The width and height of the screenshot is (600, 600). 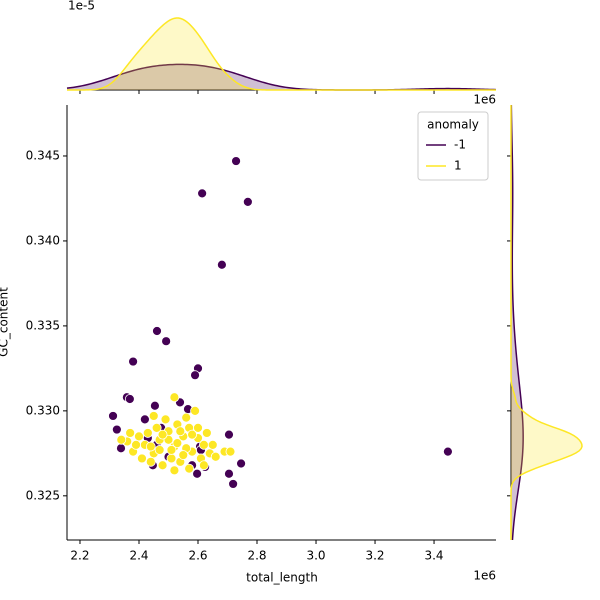 I want to click on x-tick-label: 2.4, so click(x=138, y=556).